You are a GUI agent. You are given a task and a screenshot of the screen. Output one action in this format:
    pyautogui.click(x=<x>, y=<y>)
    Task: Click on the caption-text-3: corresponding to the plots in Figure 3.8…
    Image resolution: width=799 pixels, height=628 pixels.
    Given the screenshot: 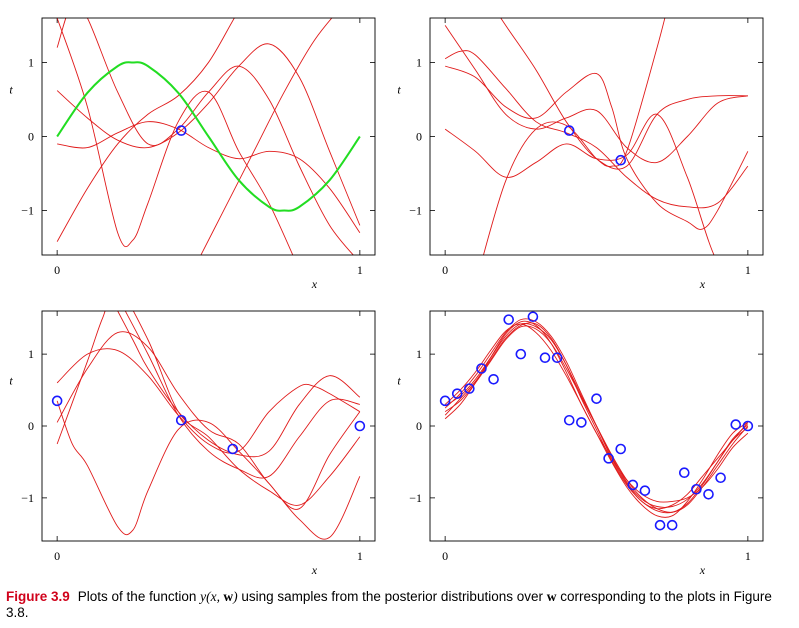 What is the action you would take?
    pyautogui.click(x=389, y=604)
    